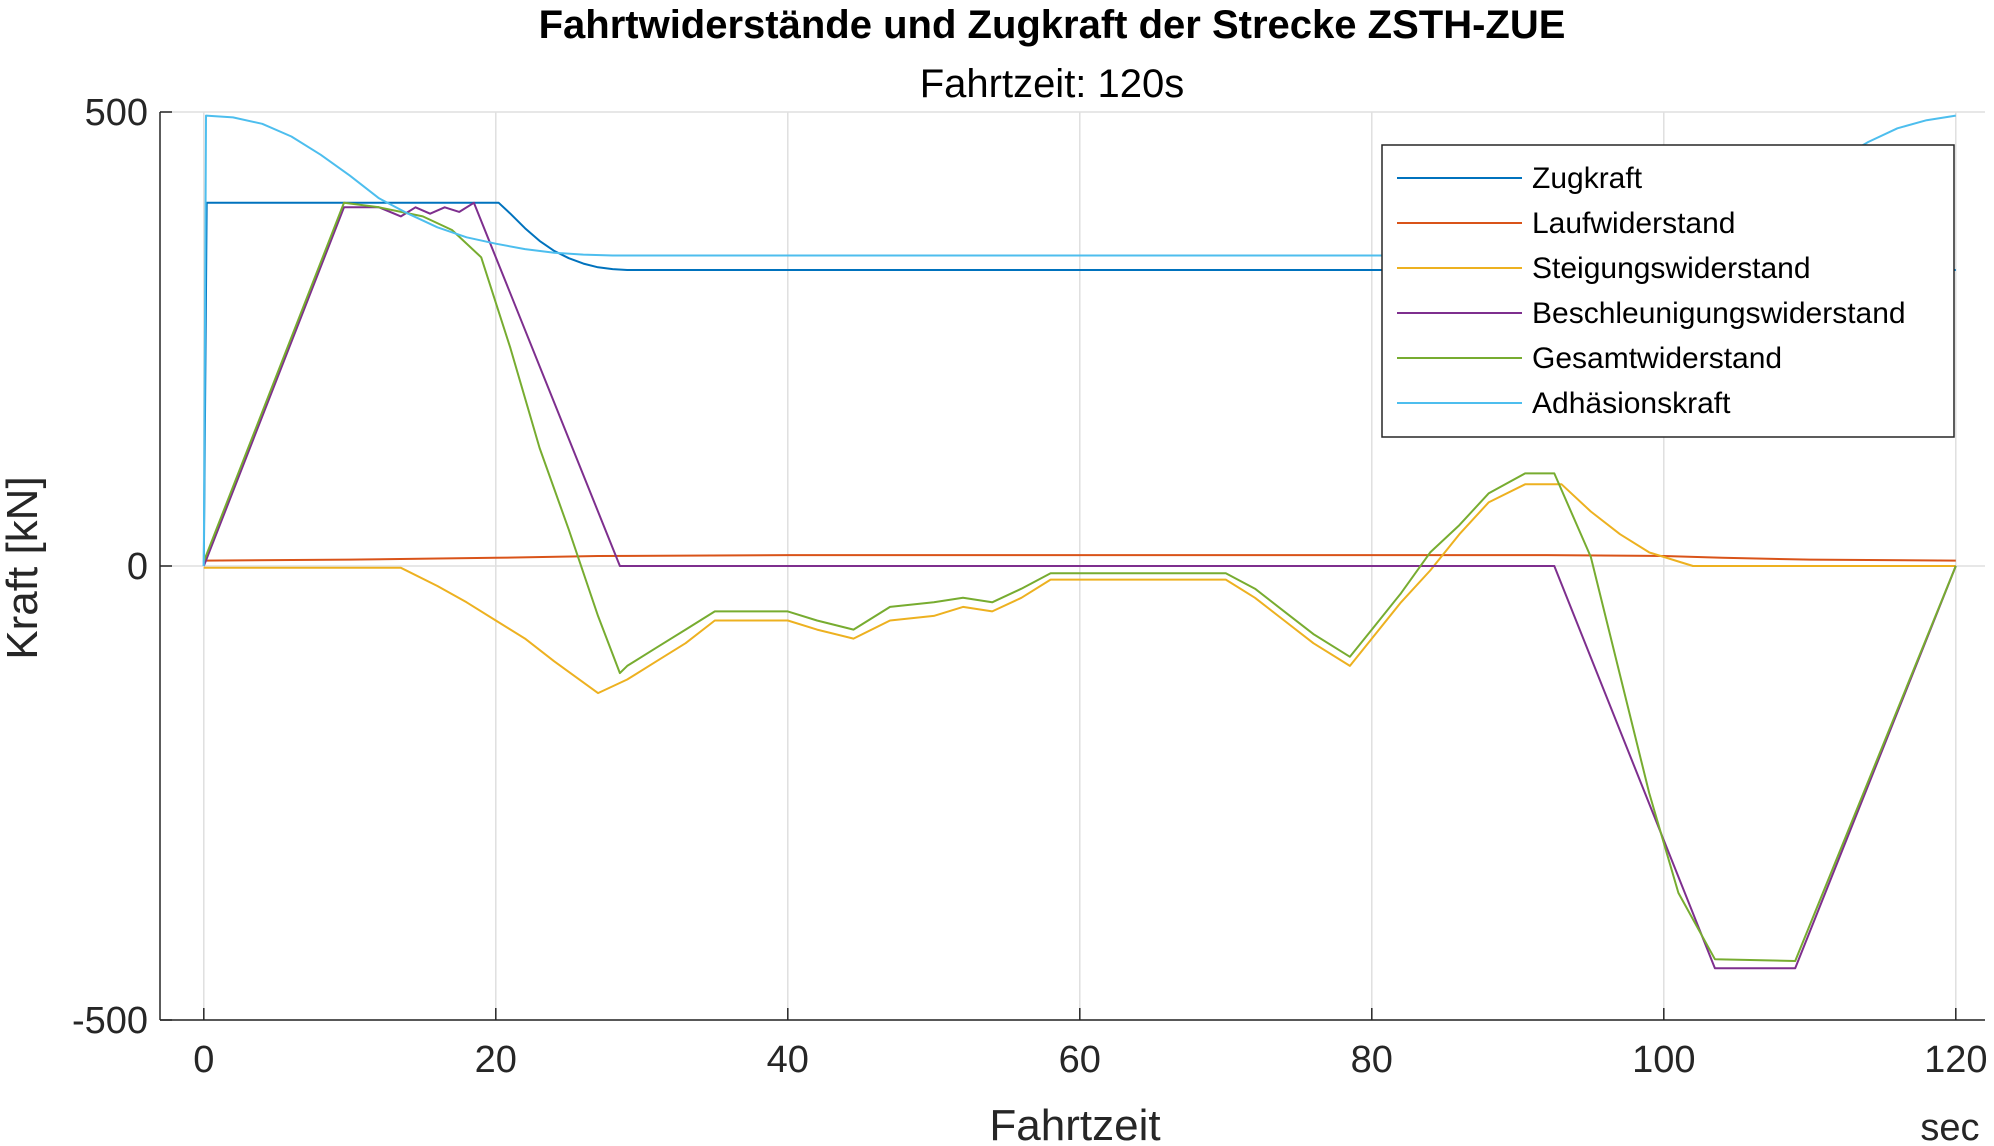 Image resolution: width=1994 pixels, height=1146 pixels. I want to click on y-tick-label: -500, so click(110, 1021).